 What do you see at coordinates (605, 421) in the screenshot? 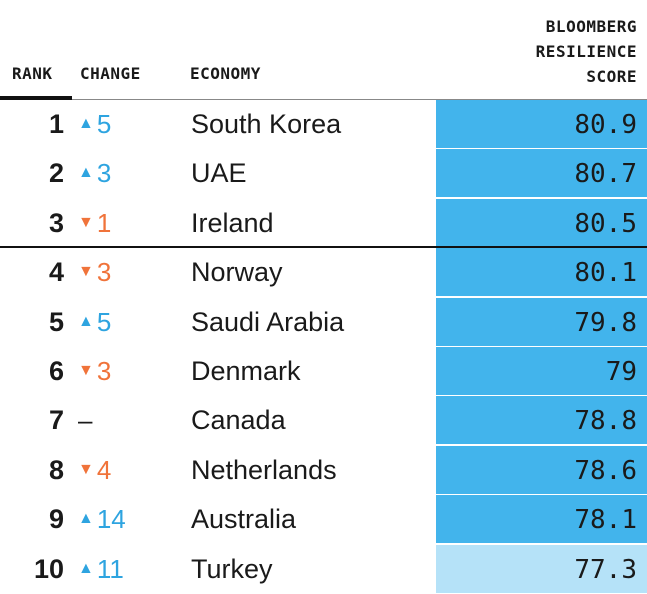
I see `score-cell: 78.8` at bounding box center [605, 421].